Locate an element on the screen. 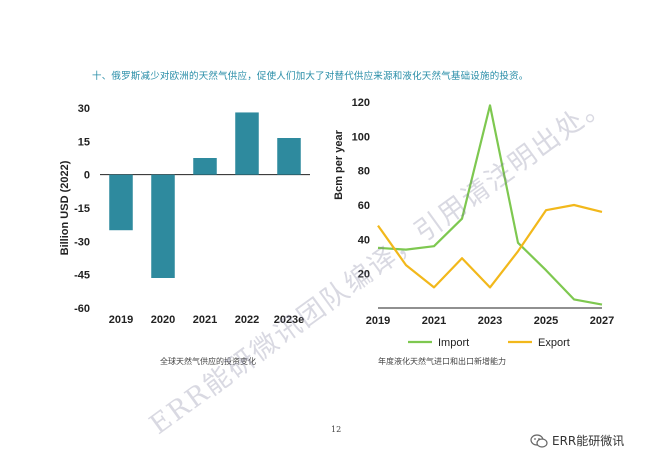  bar-2020 is located at coordinates (163, 226).